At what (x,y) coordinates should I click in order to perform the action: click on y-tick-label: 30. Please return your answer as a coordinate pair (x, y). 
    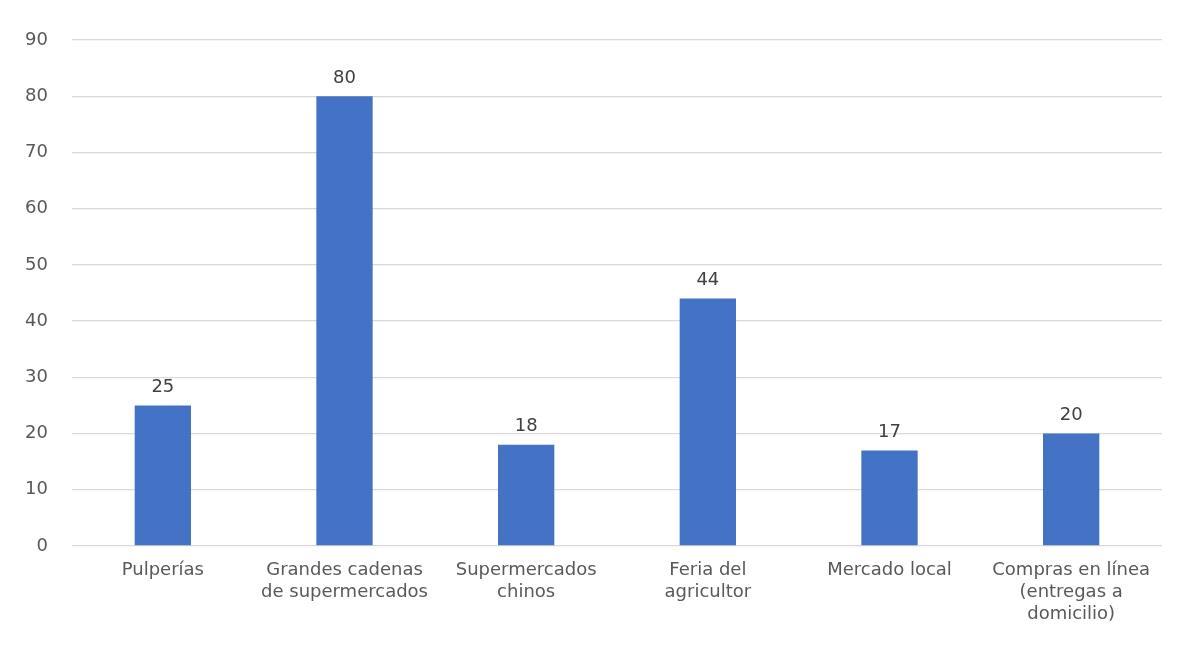
    Looking at the image, I should click on (36, 376).